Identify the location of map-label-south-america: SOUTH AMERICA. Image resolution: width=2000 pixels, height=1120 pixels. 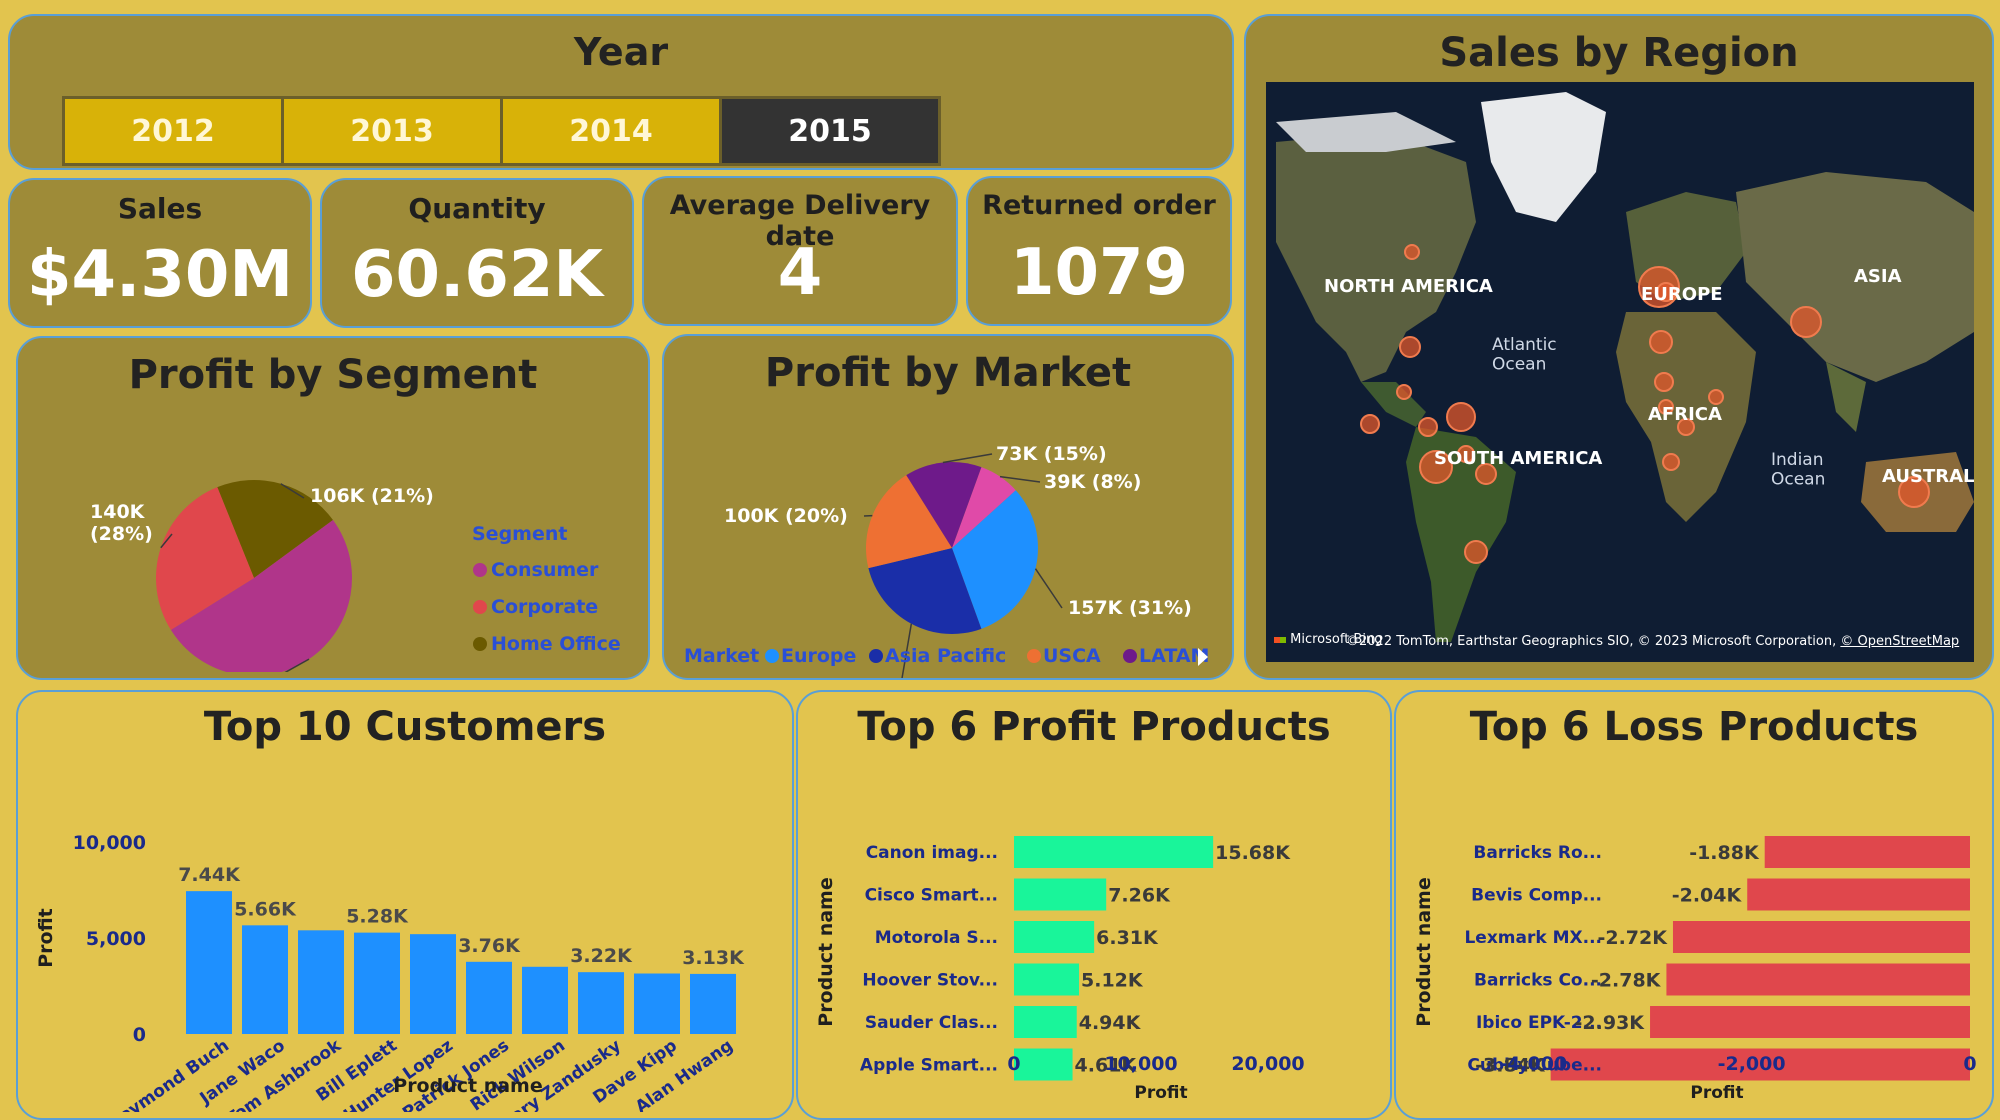
(1518, 458).